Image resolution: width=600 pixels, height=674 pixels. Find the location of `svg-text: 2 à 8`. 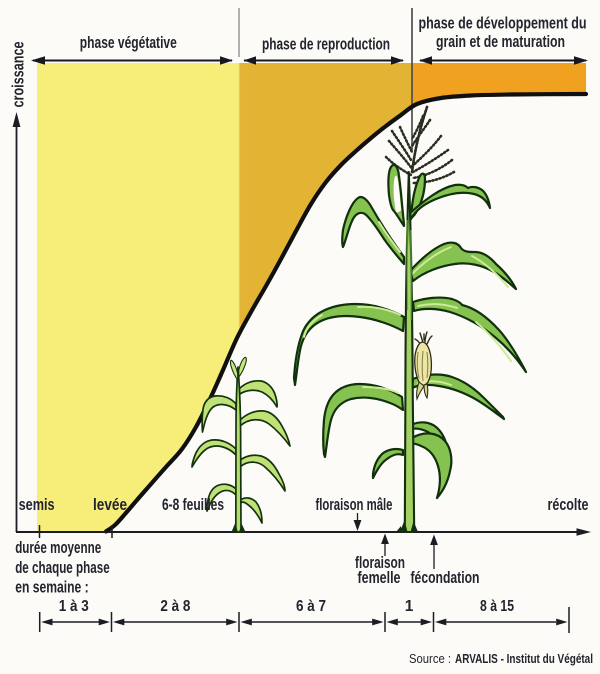

svg-text: 2 à 8 is located at coordinates (175, 606).